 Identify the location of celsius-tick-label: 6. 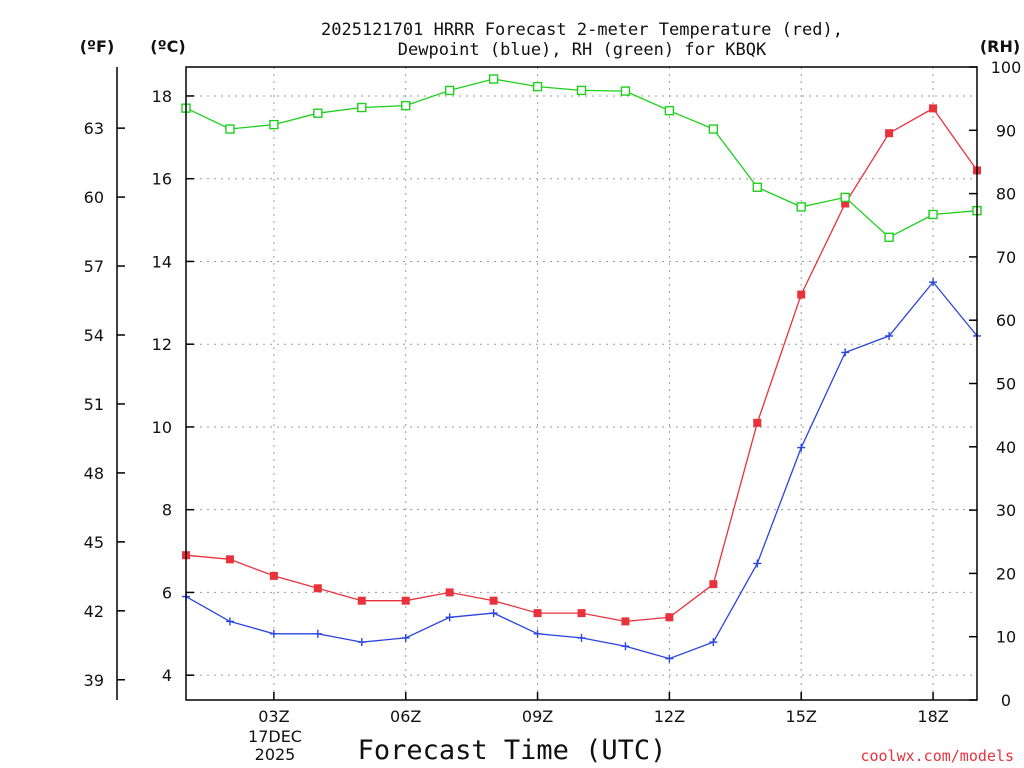
(167, 592).